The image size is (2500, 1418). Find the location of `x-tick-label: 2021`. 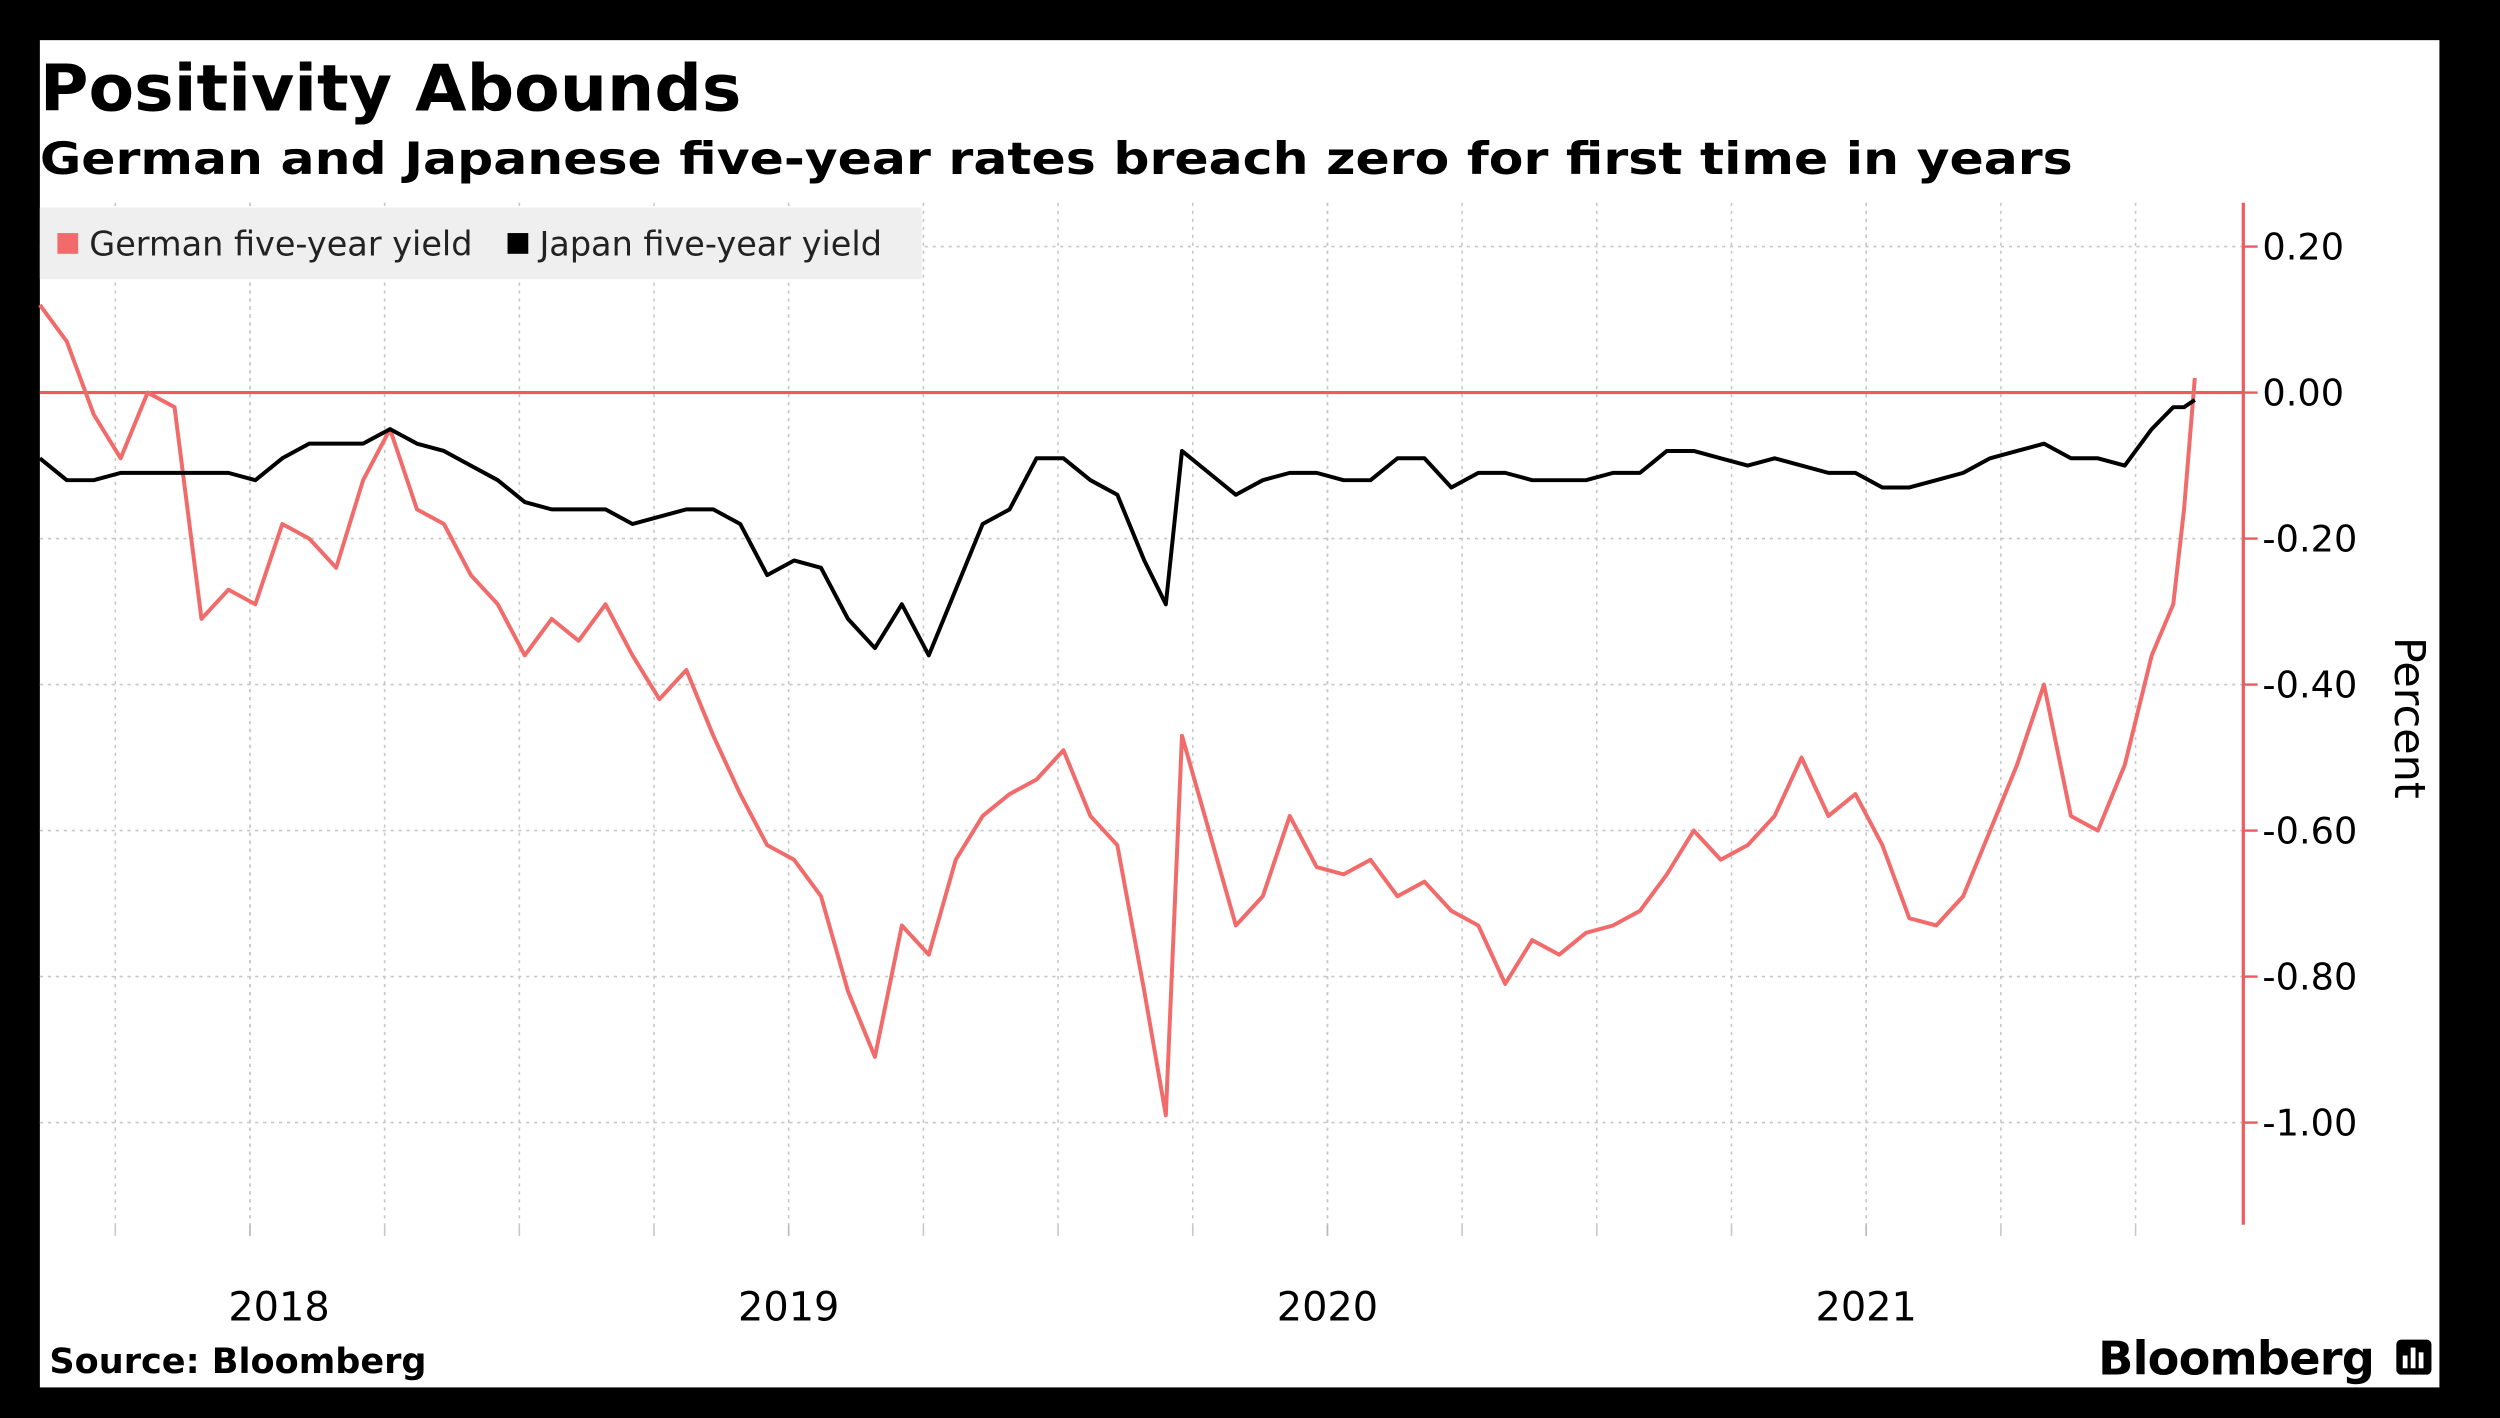

x-tick-label: 2021 is located at coordinates (1865, 1307).